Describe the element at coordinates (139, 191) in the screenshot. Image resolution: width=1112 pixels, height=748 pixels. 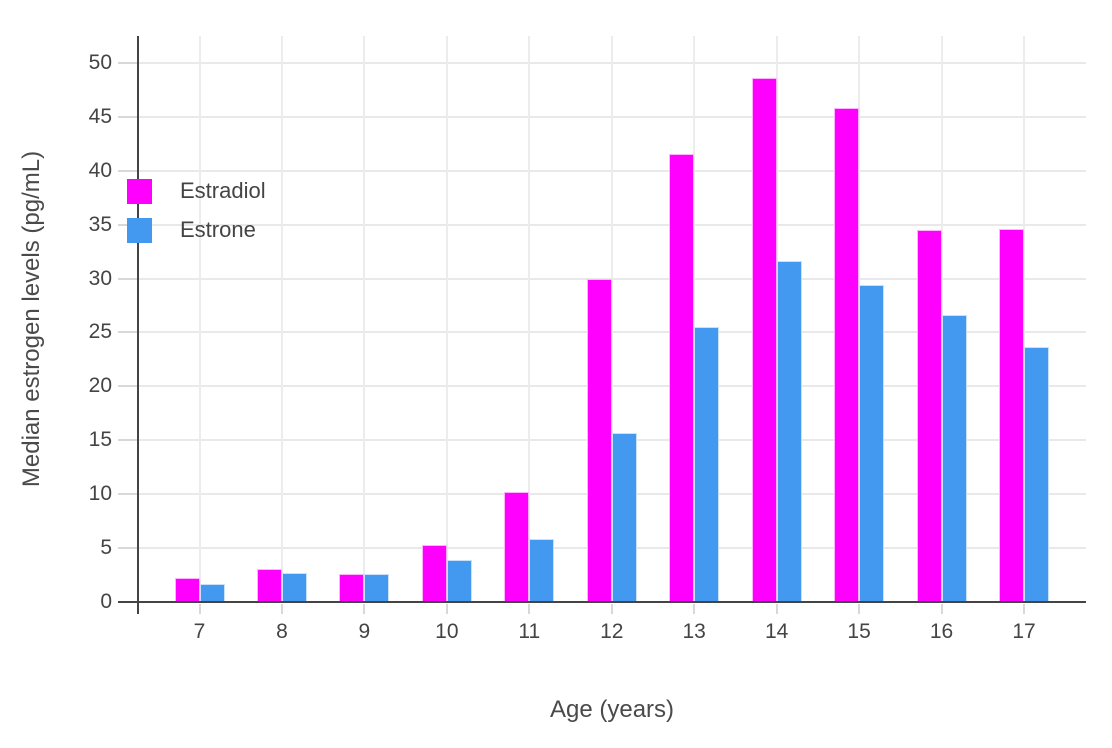
I see `legend-swatch-estradiol` at that location.